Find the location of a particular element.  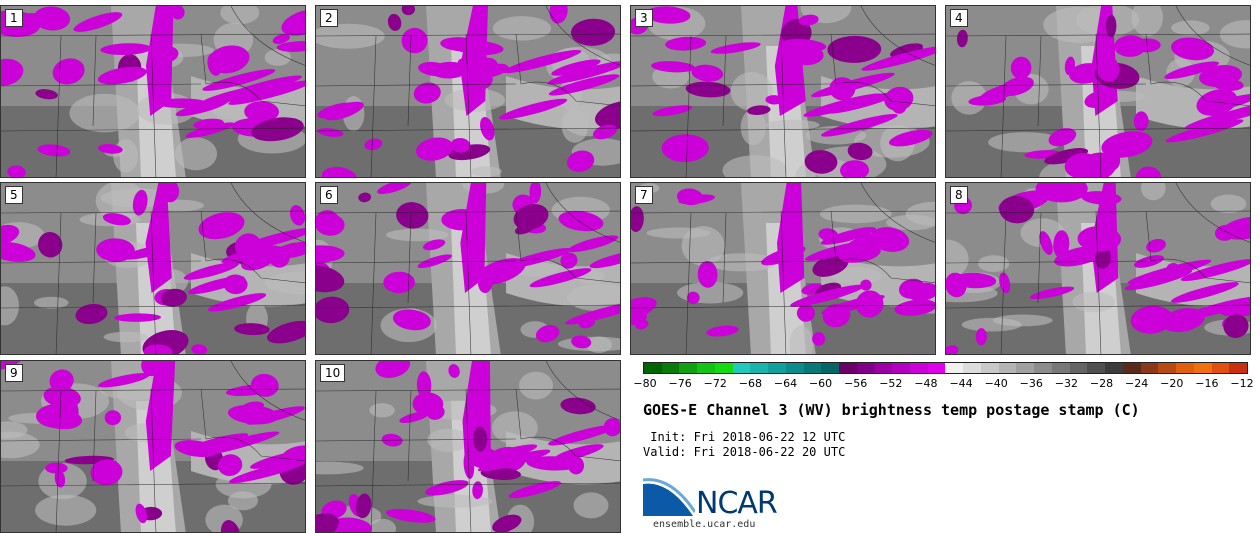

colorbar is located at coordinates (945, 368).